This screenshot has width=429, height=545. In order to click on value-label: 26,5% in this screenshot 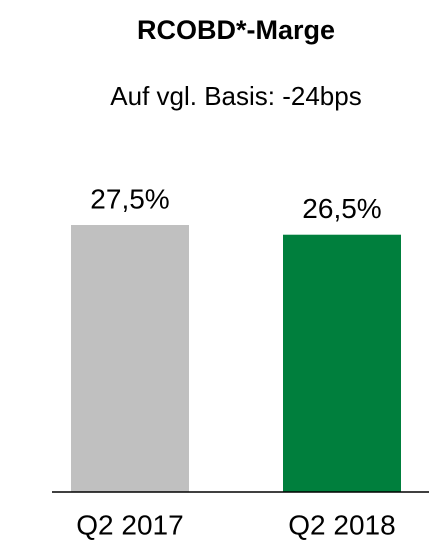, I will do `click(341, 208)`.